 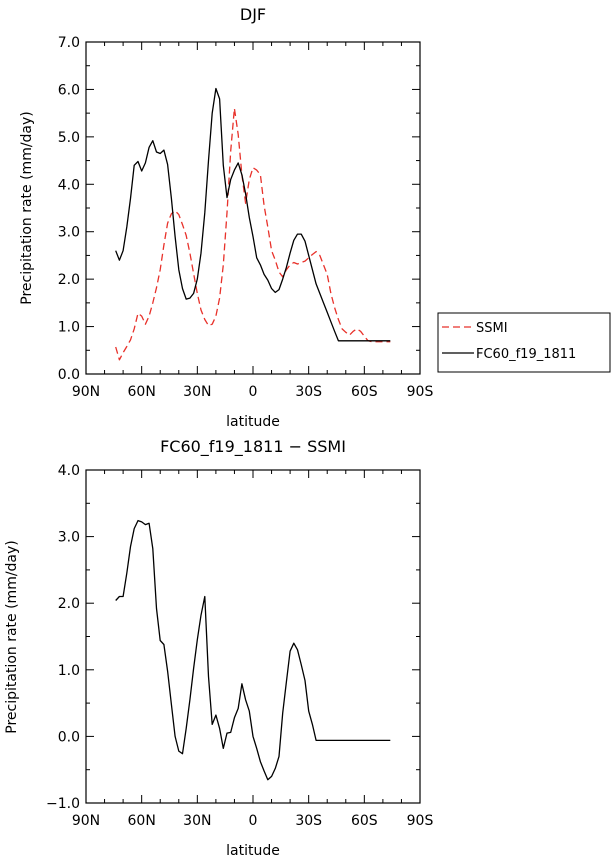 I want to click on legend-label-fc60: FC60_f19_1811, so click(x=526, y=354).